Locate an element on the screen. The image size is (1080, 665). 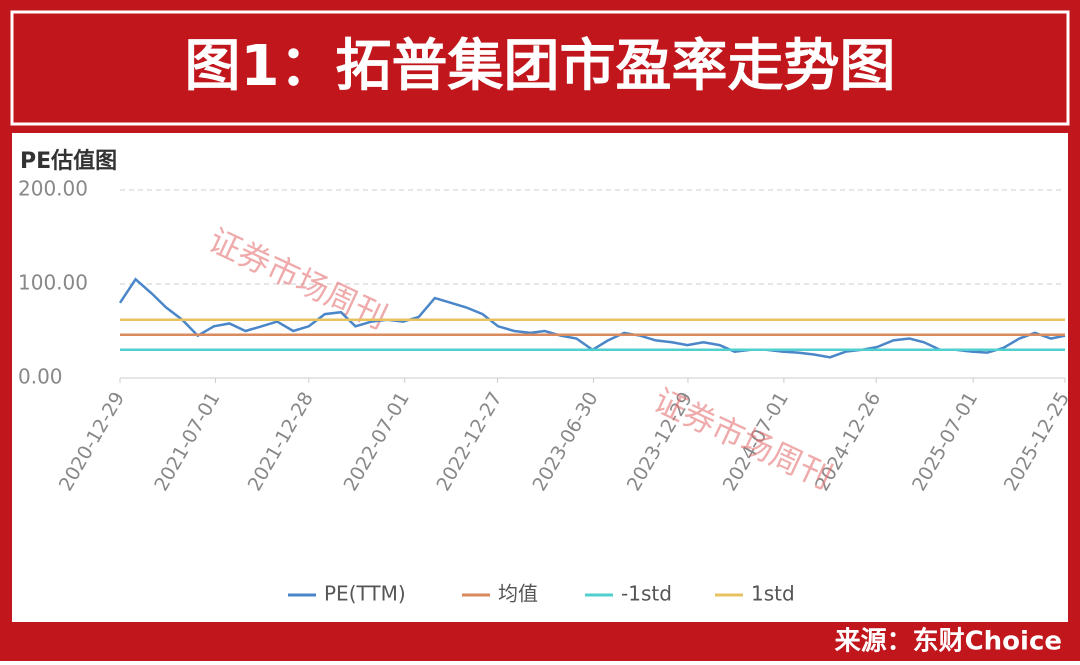
source: 来源：东财Choice is located at coordinates (948, 641).